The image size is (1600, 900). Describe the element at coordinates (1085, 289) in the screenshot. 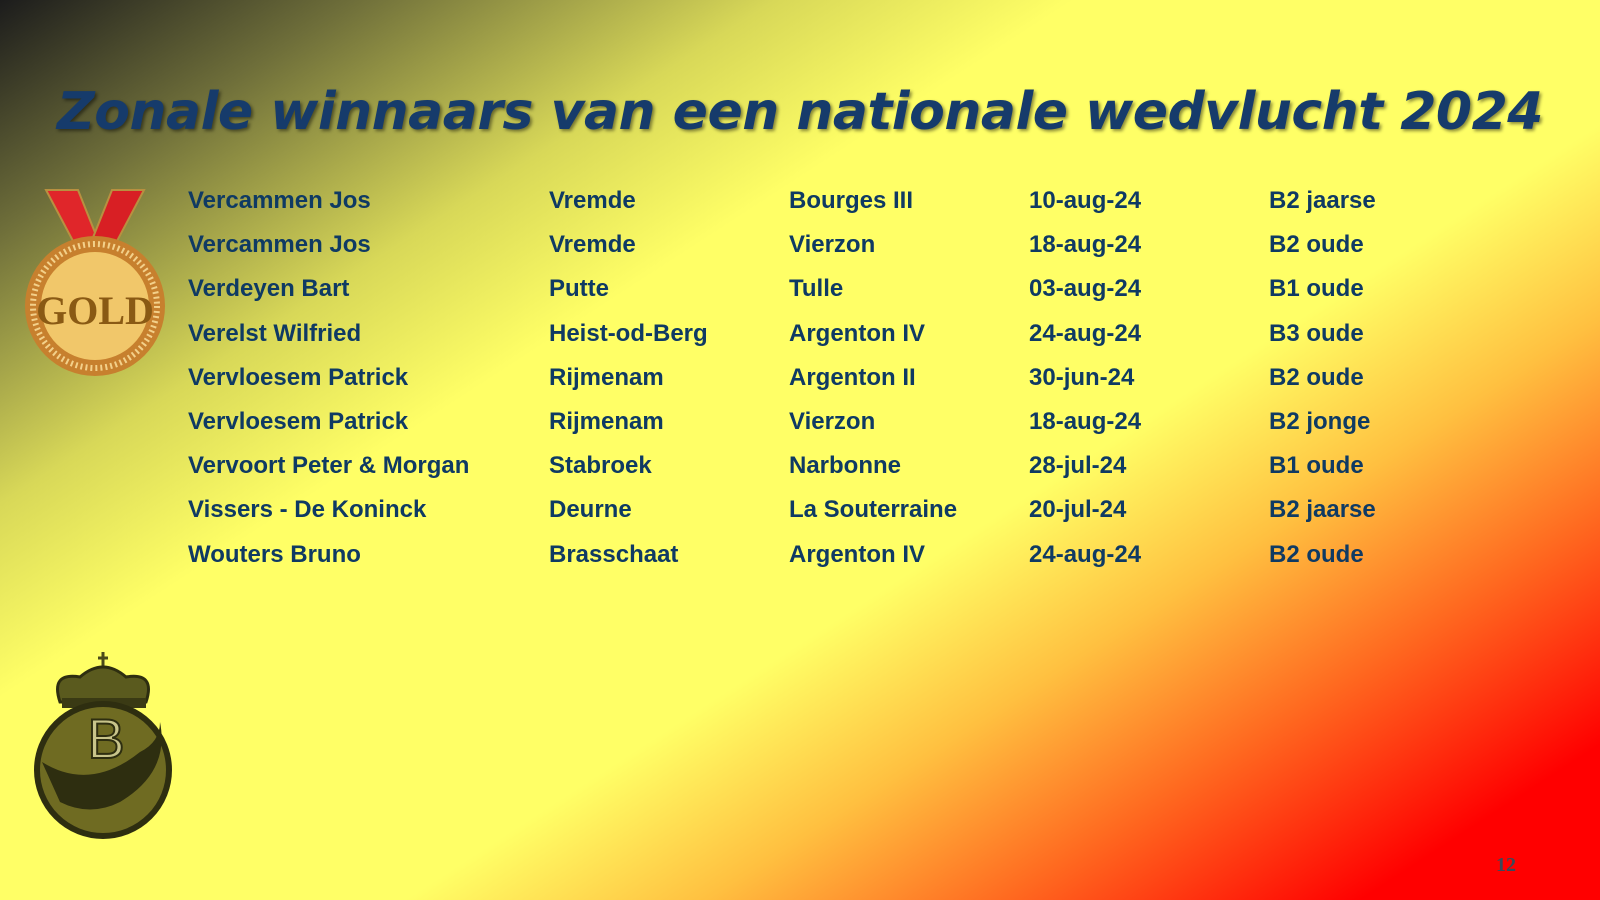

I see `race-date: 03-aug-24` at that location.